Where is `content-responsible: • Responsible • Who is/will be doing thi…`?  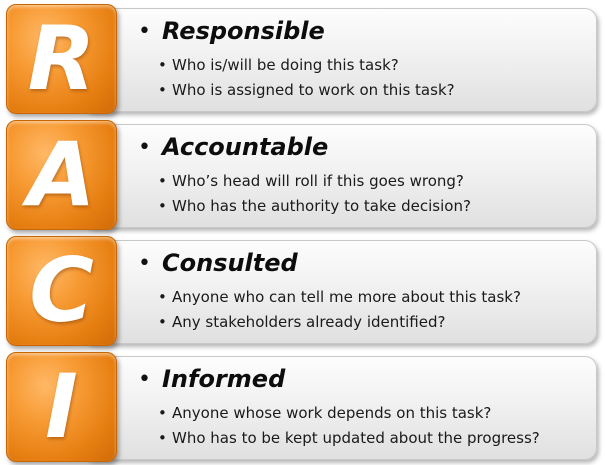
content-responsible: • Responsible • Who is/will be doing thi… is located at coordinates (363, 58).